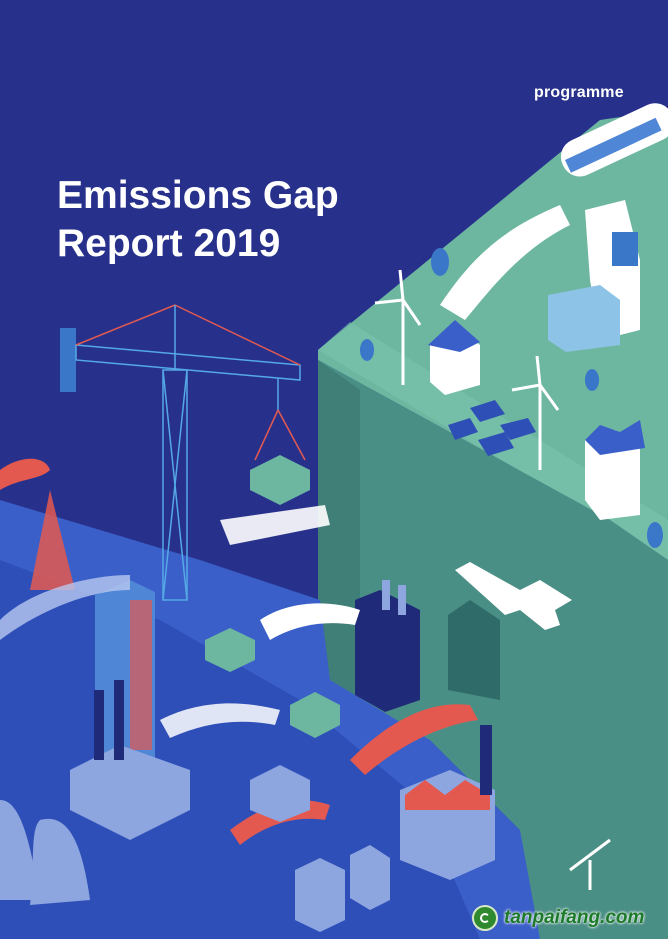  I want to click on plateau-buildings, so click(536, 360).